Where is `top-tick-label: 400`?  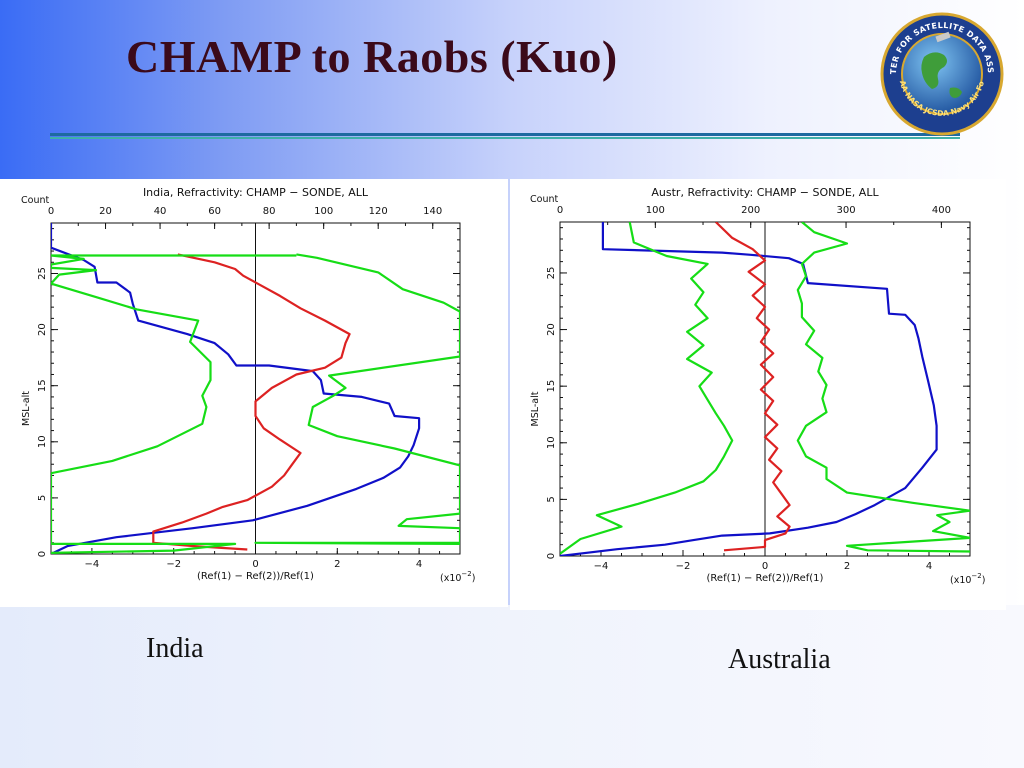 top-tick-label: 400 is located at coordinates (941, 210).